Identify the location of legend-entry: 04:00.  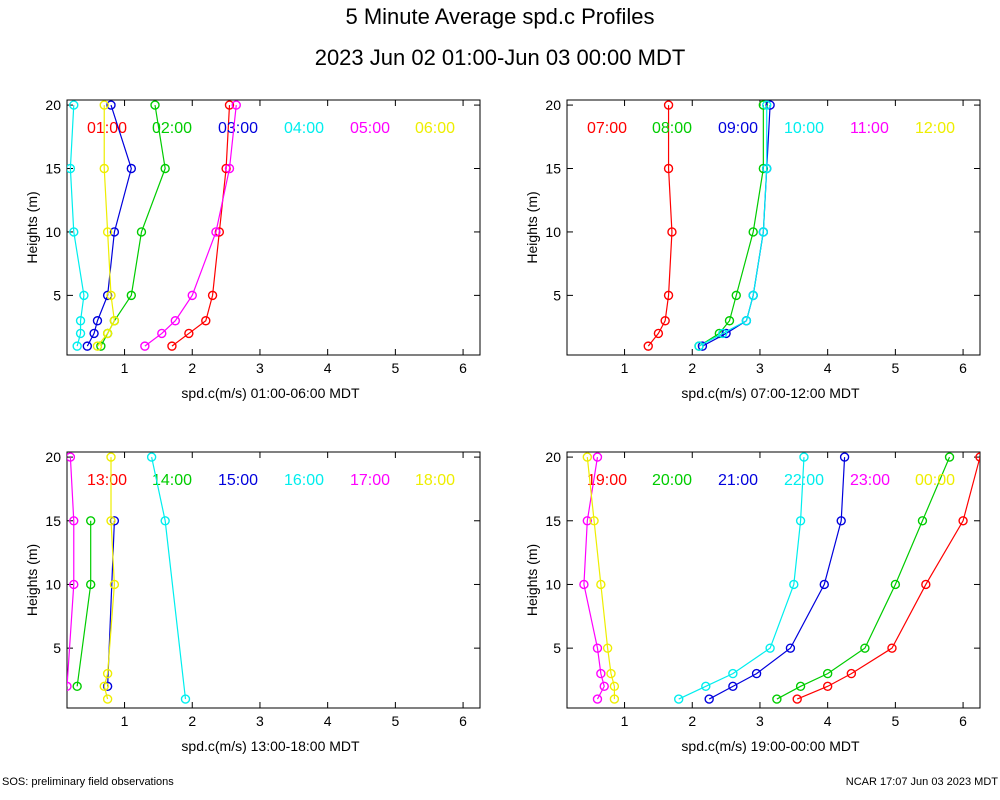
(304, 128).